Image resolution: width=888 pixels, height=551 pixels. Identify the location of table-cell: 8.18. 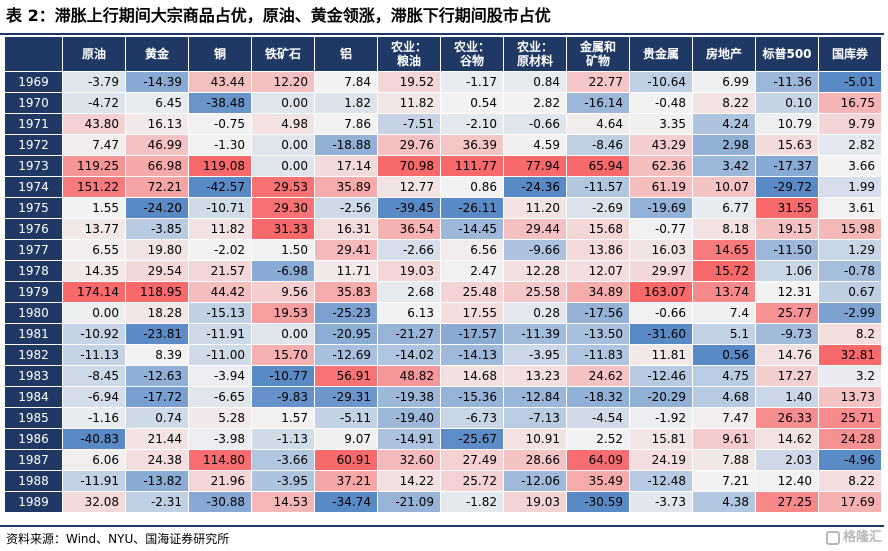
(724, 229).